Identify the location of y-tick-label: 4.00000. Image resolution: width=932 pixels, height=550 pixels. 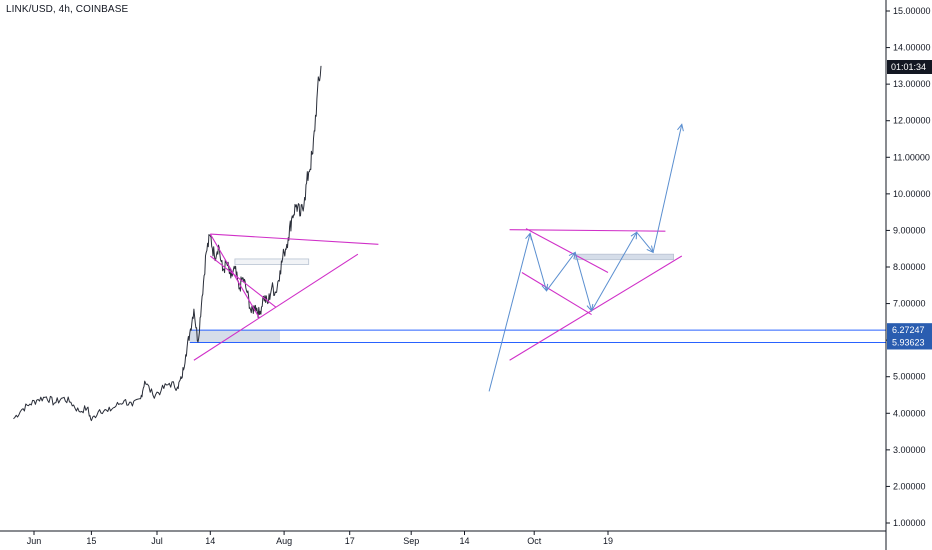
(909, 413).